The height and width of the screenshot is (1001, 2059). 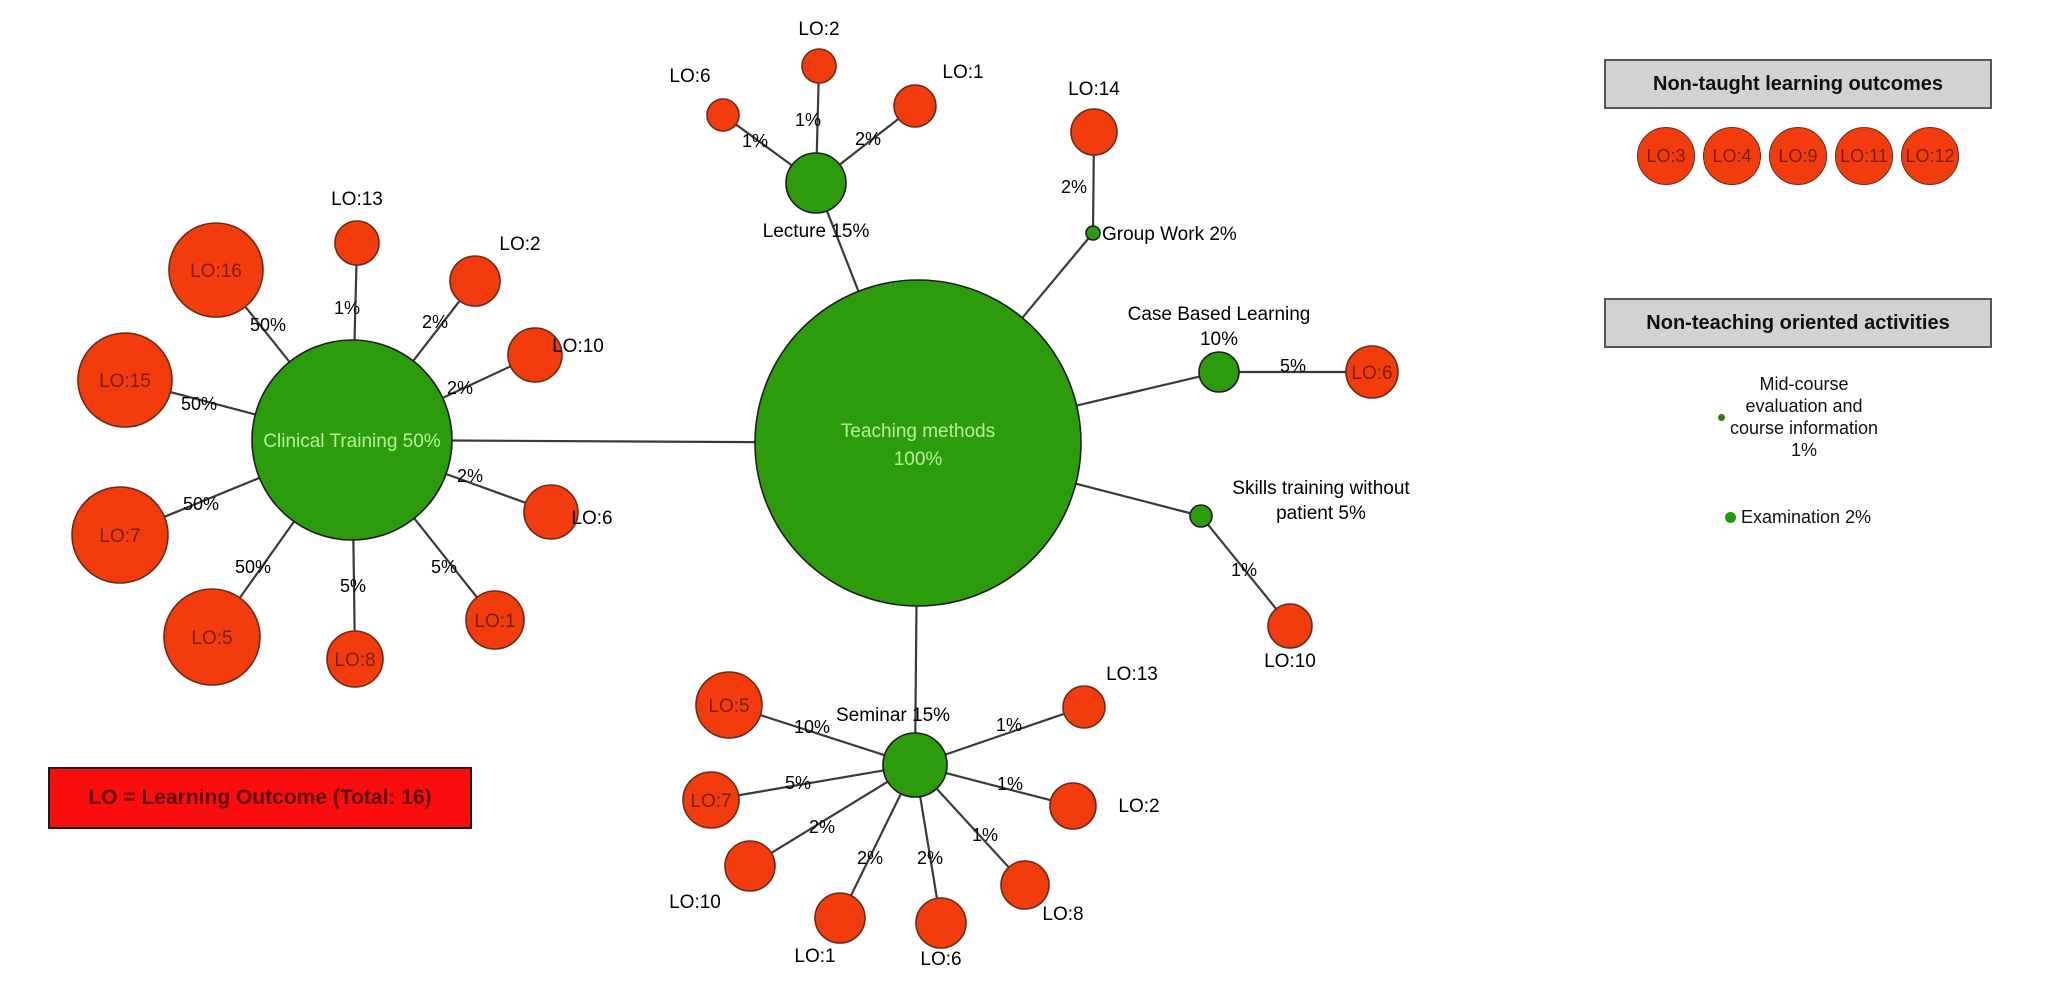 I want to click on edge-percent-label-19: 2%, so click(x=870, y=858).